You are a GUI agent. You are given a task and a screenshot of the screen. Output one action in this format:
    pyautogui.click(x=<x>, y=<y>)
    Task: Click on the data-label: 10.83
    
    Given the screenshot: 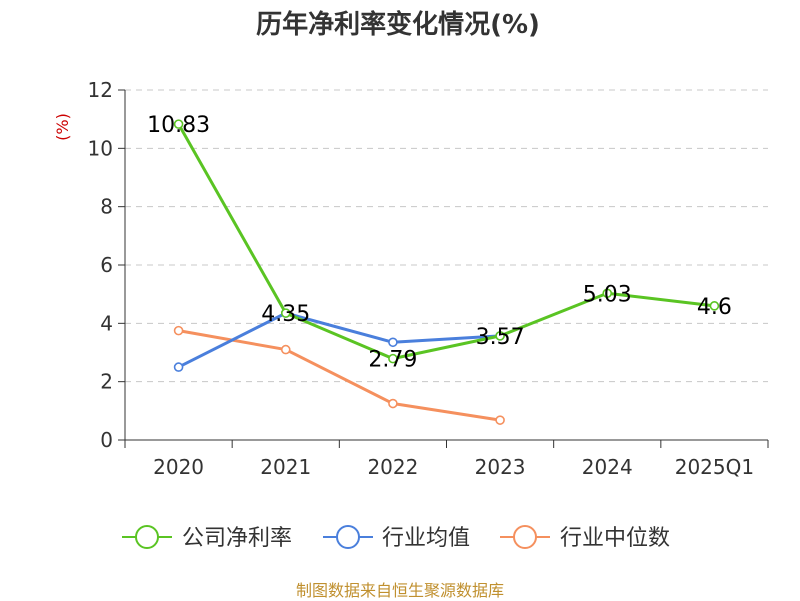 What is the action you would take?
    pyautogui.click(x=178, y=125)
    